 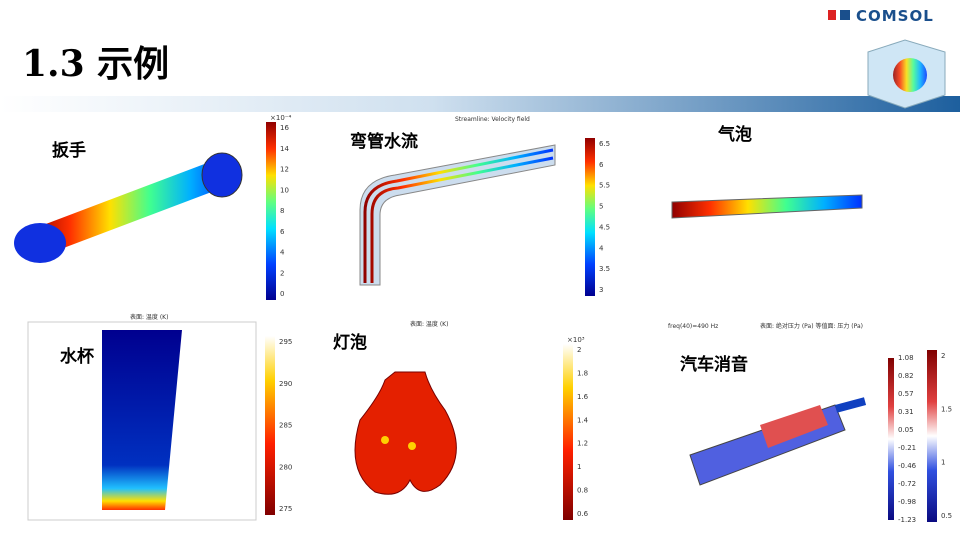 I want to click on colorbar-tick: 8, so click(x=282, y=211).